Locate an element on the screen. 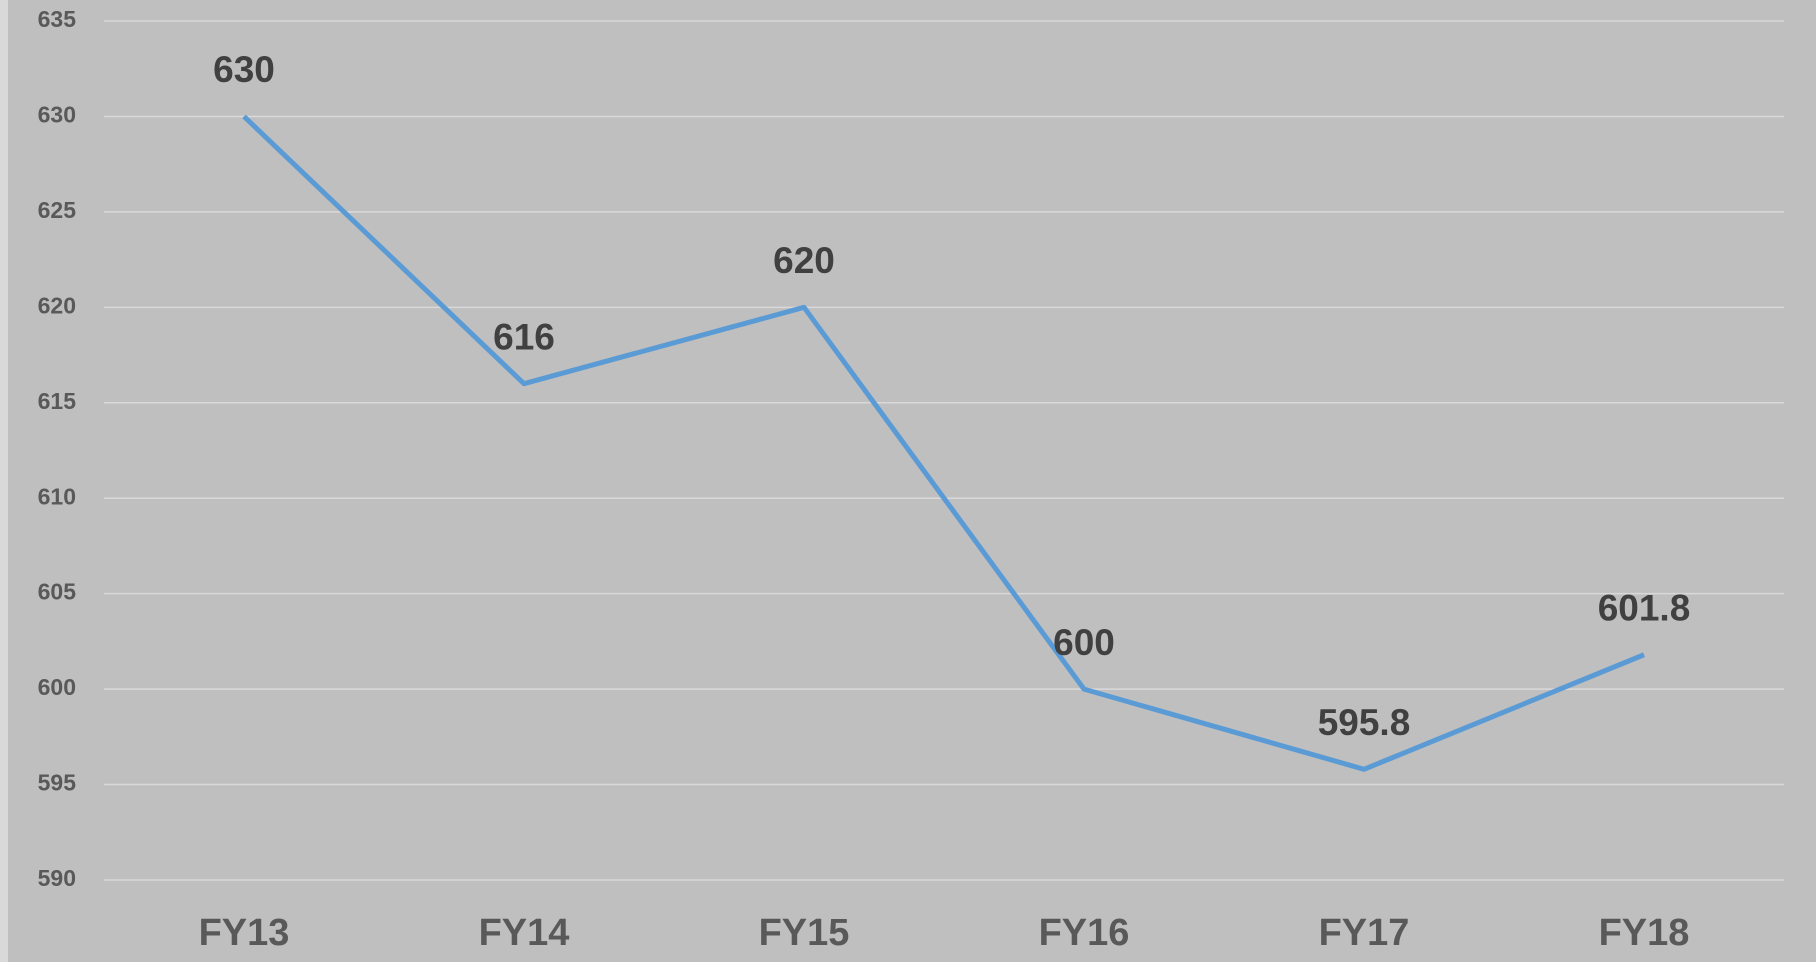  y-tick-label: 605 is located at coordinates (57, 592).